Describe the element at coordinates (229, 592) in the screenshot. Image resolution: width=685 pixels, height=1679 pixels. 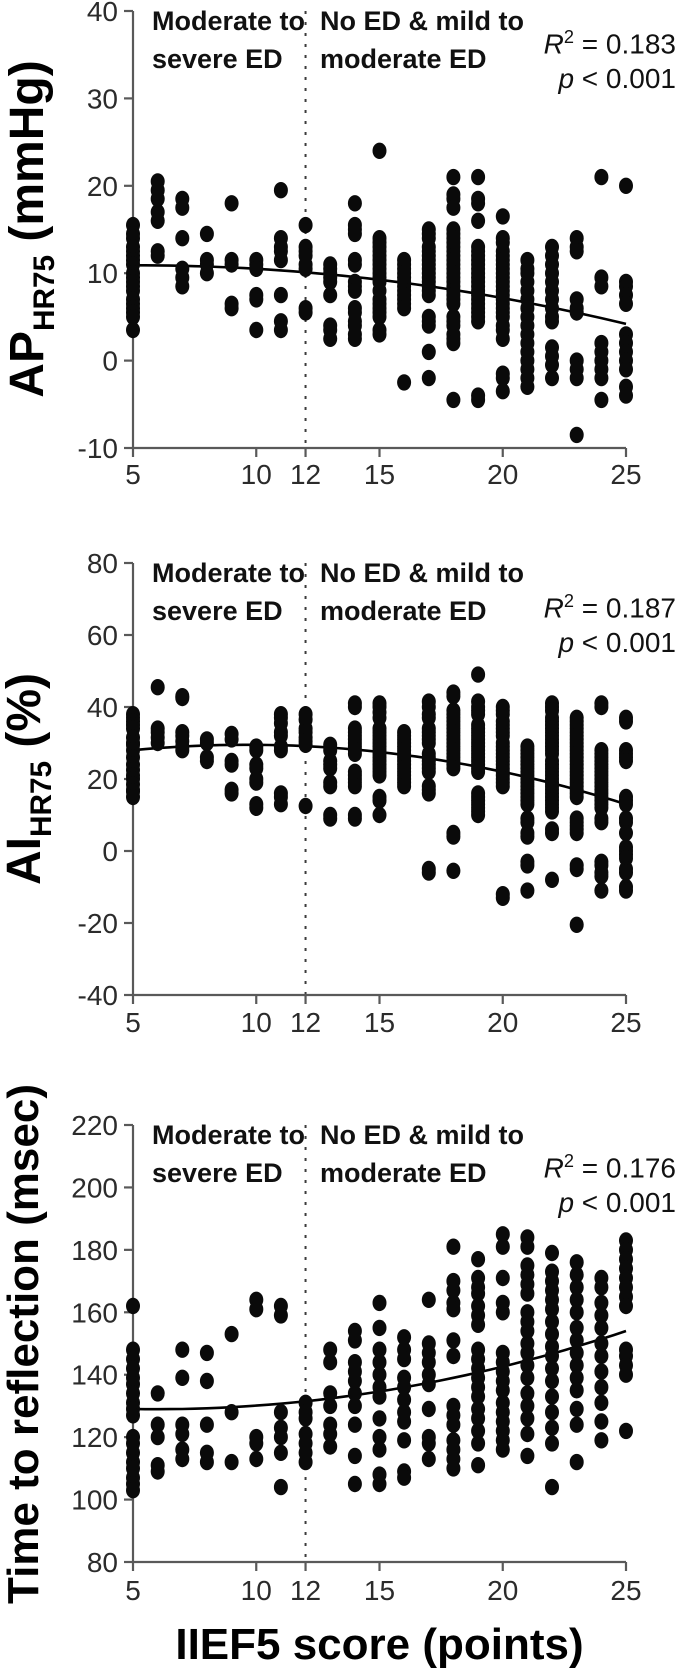
I see `region-label-left-panel2: Moderate to severe ED` at that location.